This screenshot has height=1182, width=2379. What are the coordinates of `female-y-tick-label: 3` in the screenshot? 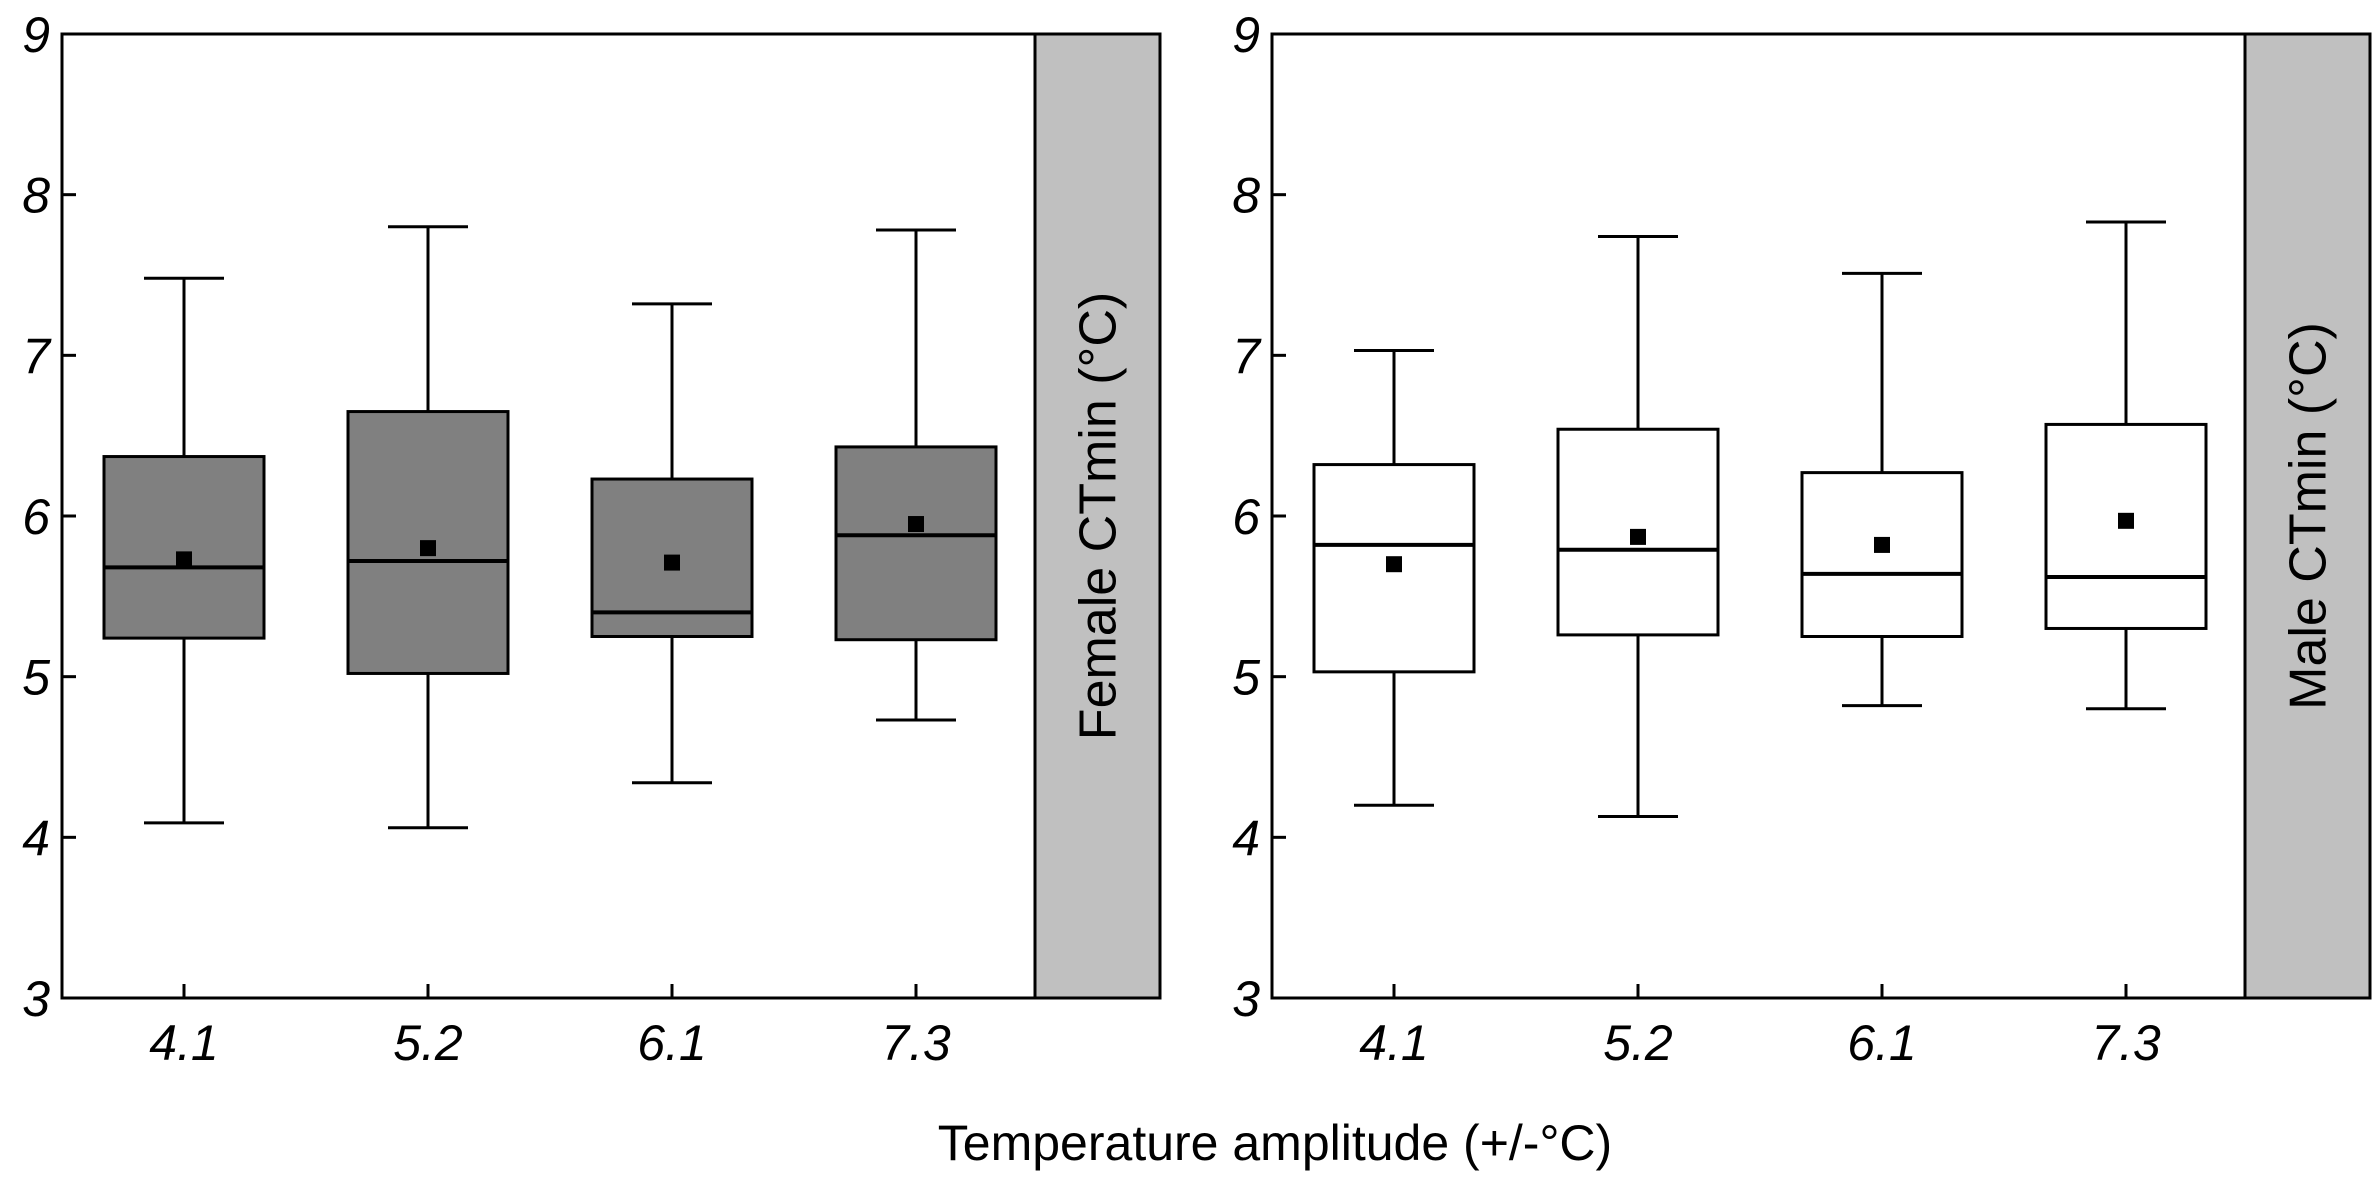 It's located at (36, 999).